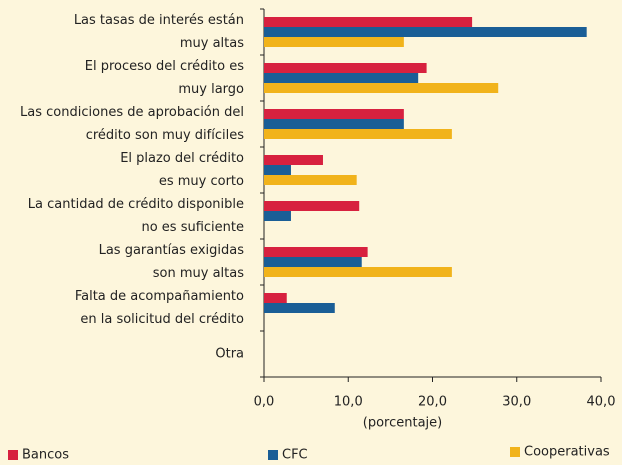 This screenshot has width=622, height=465. I want to click on category-label: es muy corto, so click(201, 181).